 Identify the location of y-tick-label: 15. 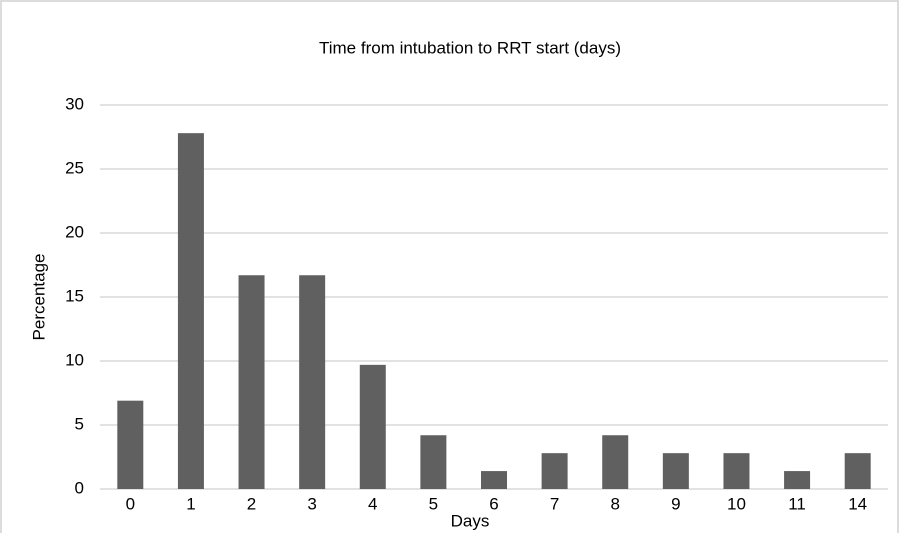
(74, 295).